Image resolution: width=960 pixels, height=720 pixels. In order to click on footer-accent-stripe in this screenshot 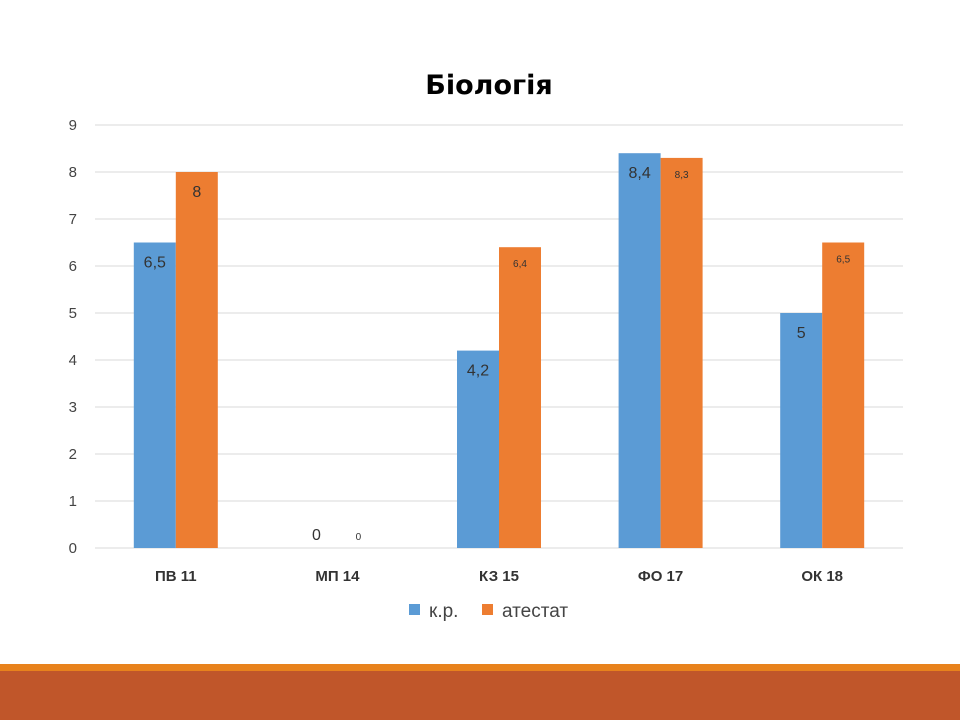, I will do `click(480, 667)`.